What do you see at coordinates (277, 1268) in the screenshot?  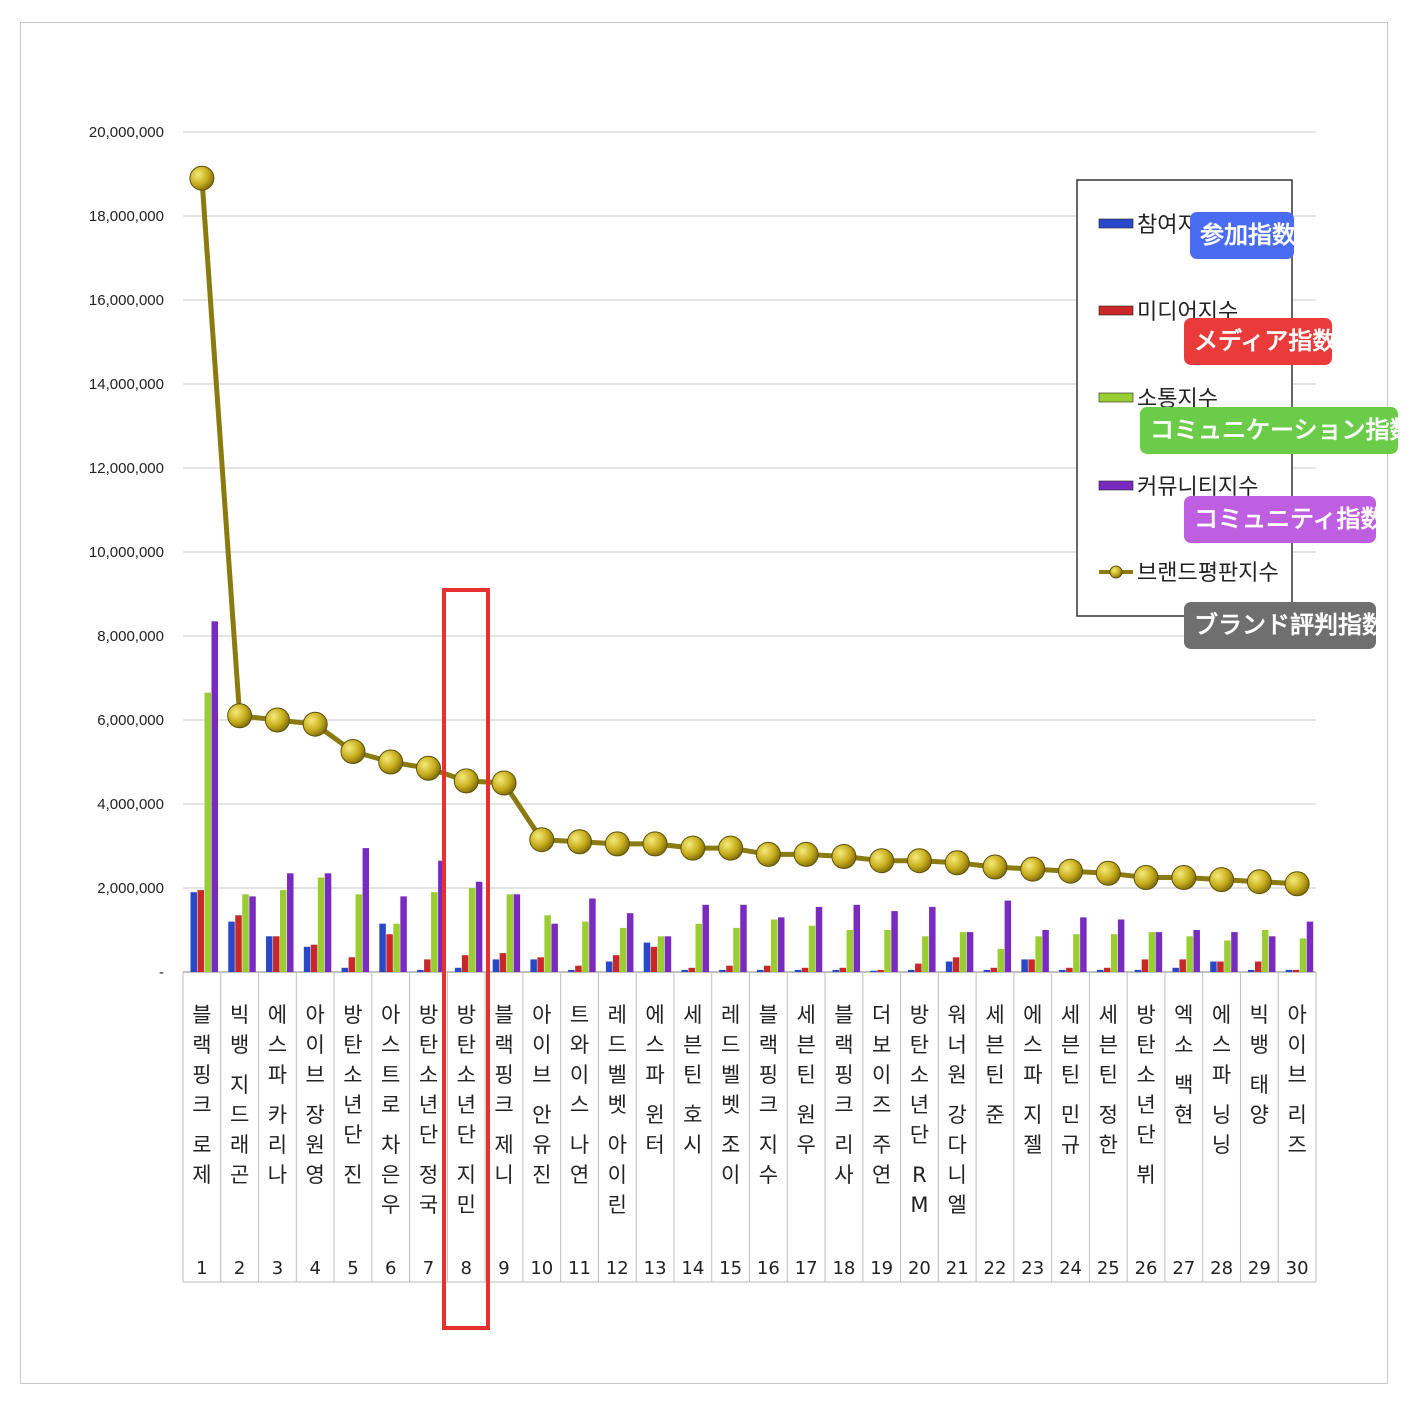 I see `rank-label: 3` at bounding box center [277, 1268].